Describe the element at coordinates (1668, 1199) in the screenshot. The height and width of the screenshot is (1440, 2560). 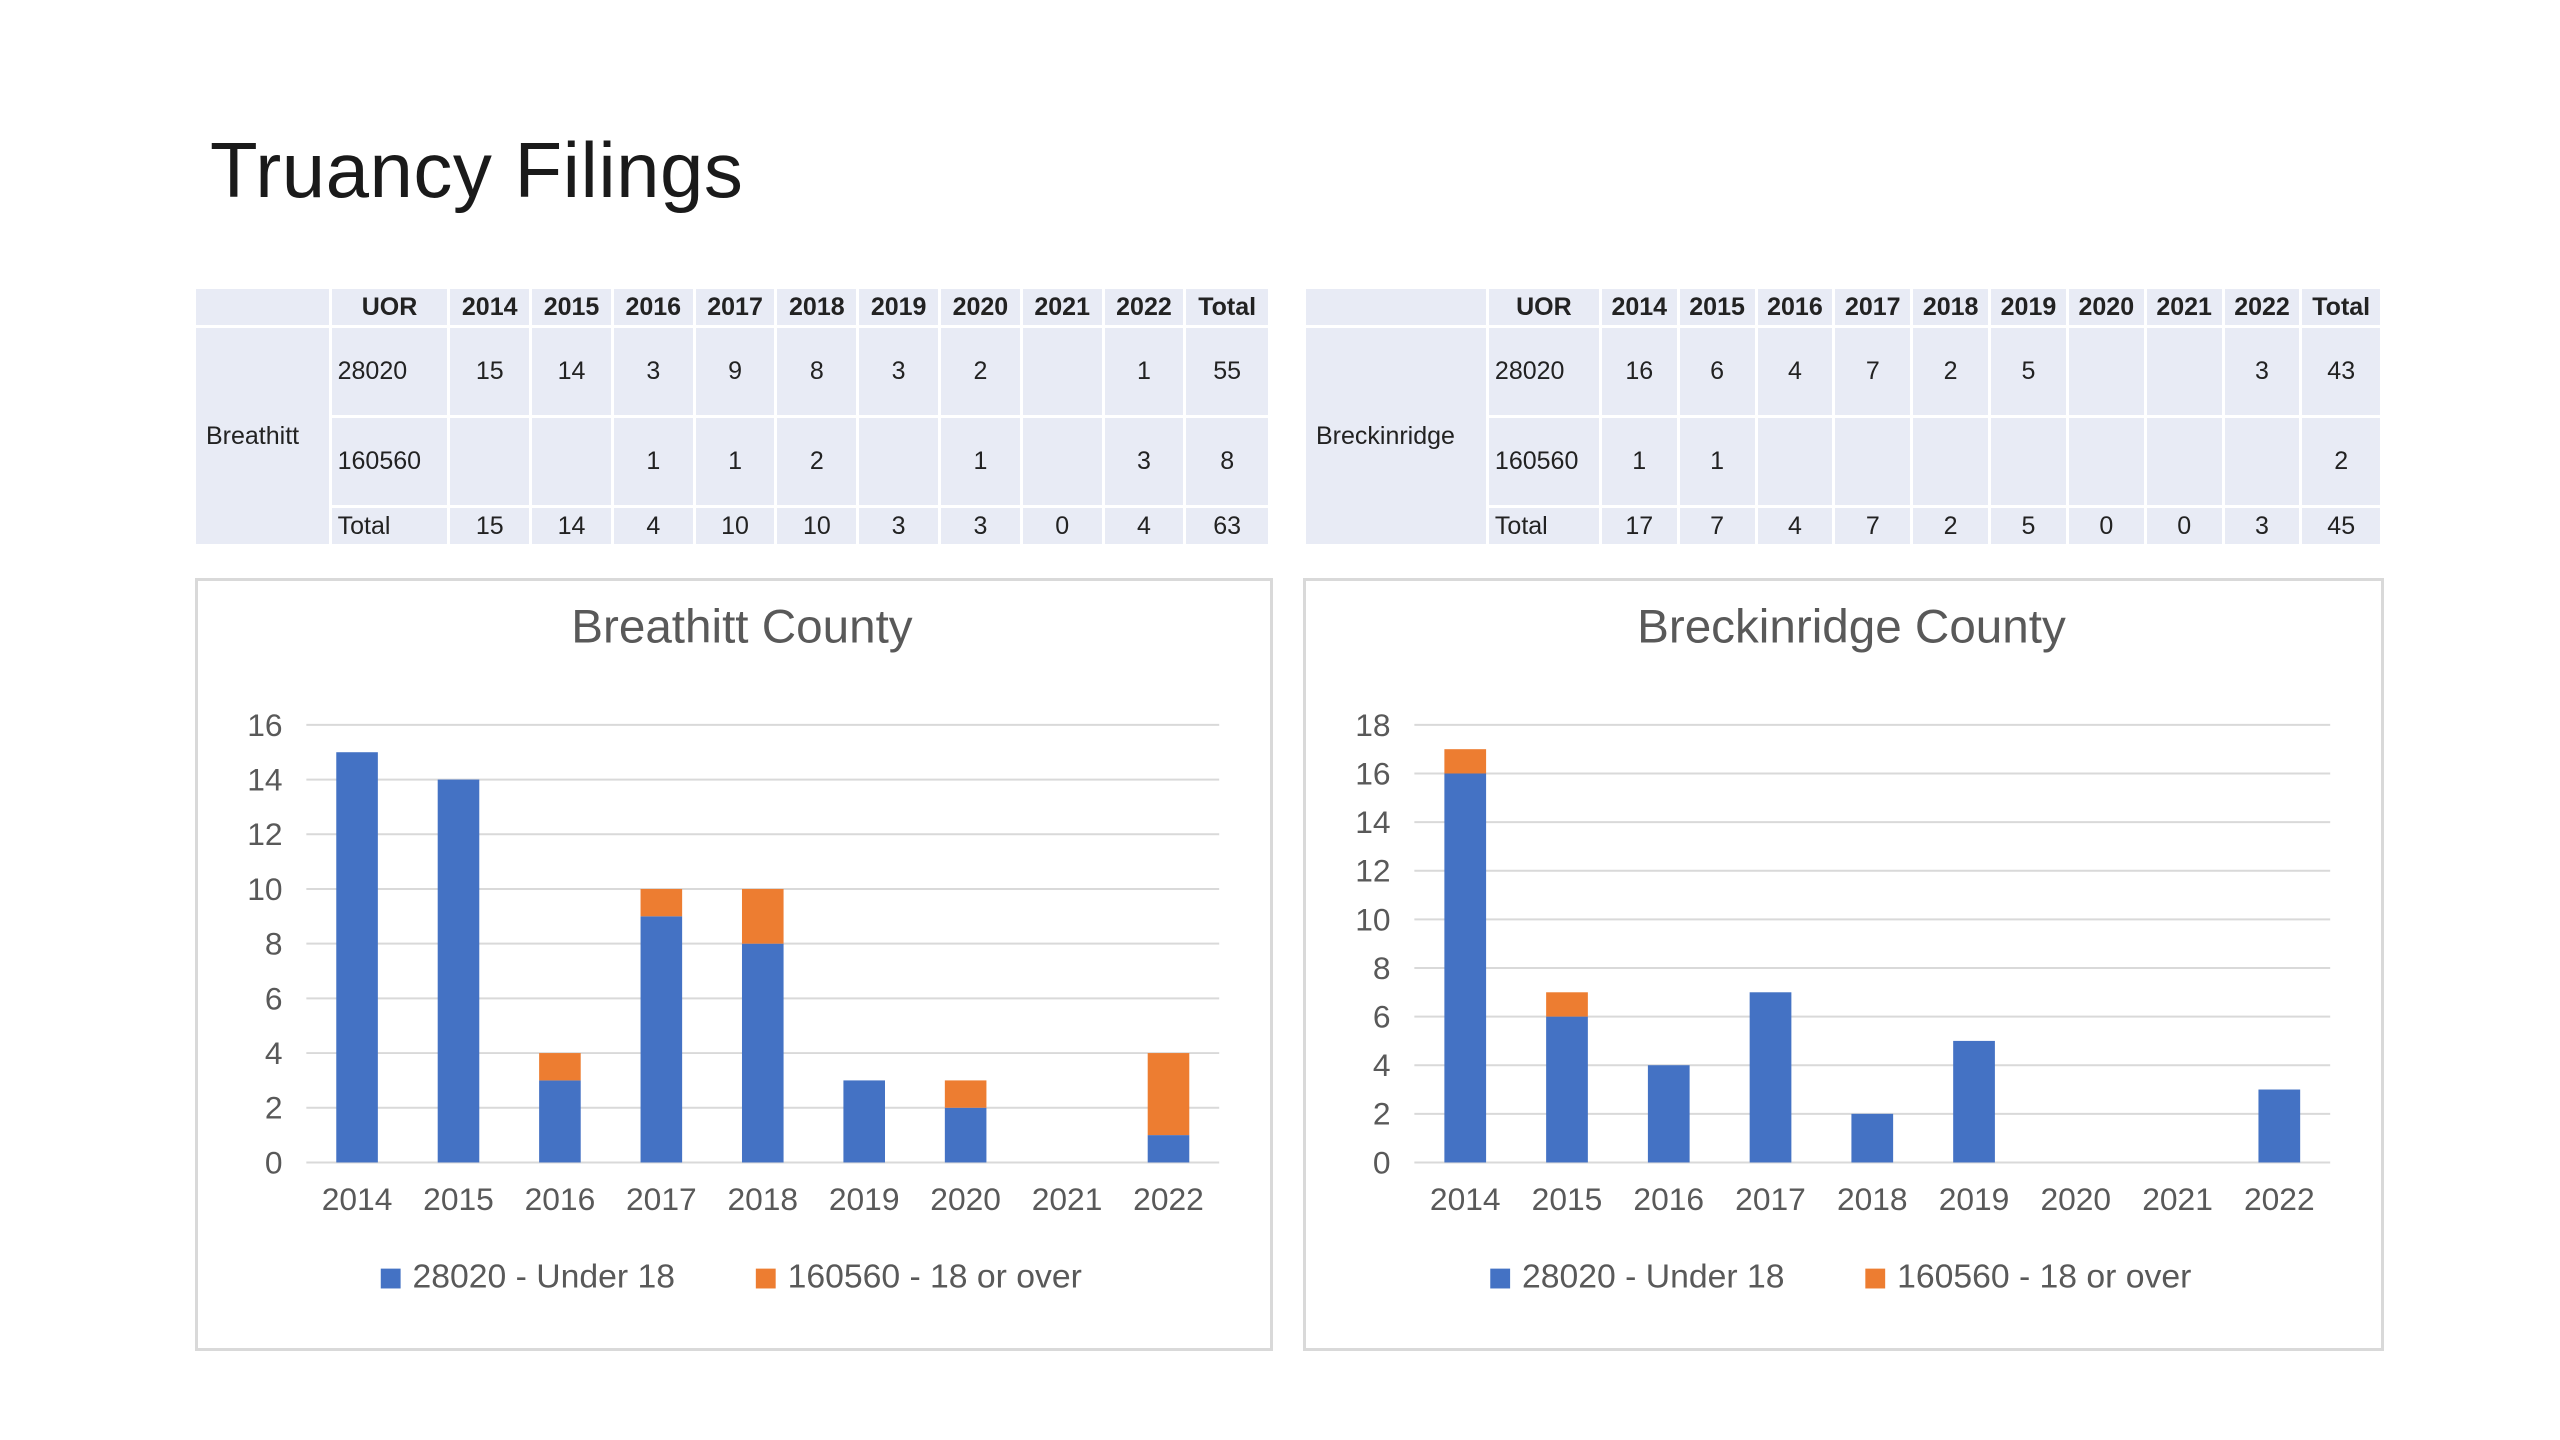
I see `x-tick-label: 2016` at that location.